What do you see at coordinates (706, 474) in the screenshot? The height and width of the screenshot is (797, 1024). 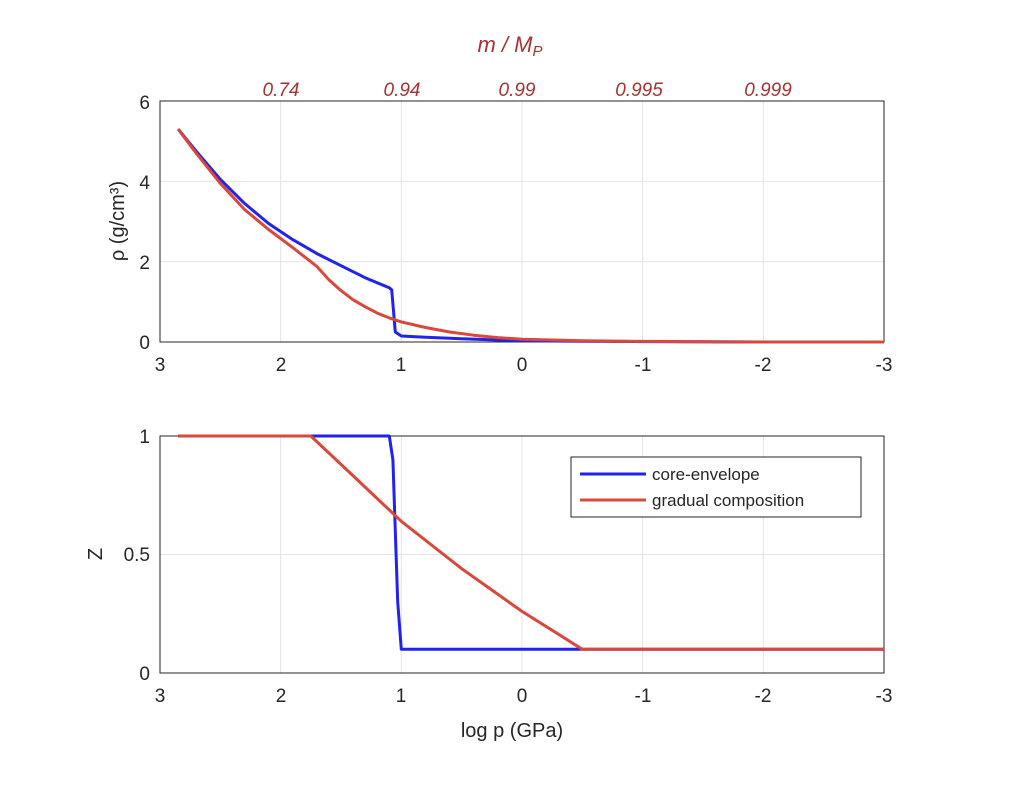 I see `legend-label-core-envelope: core-envelope` at bounding box center [706, 474].